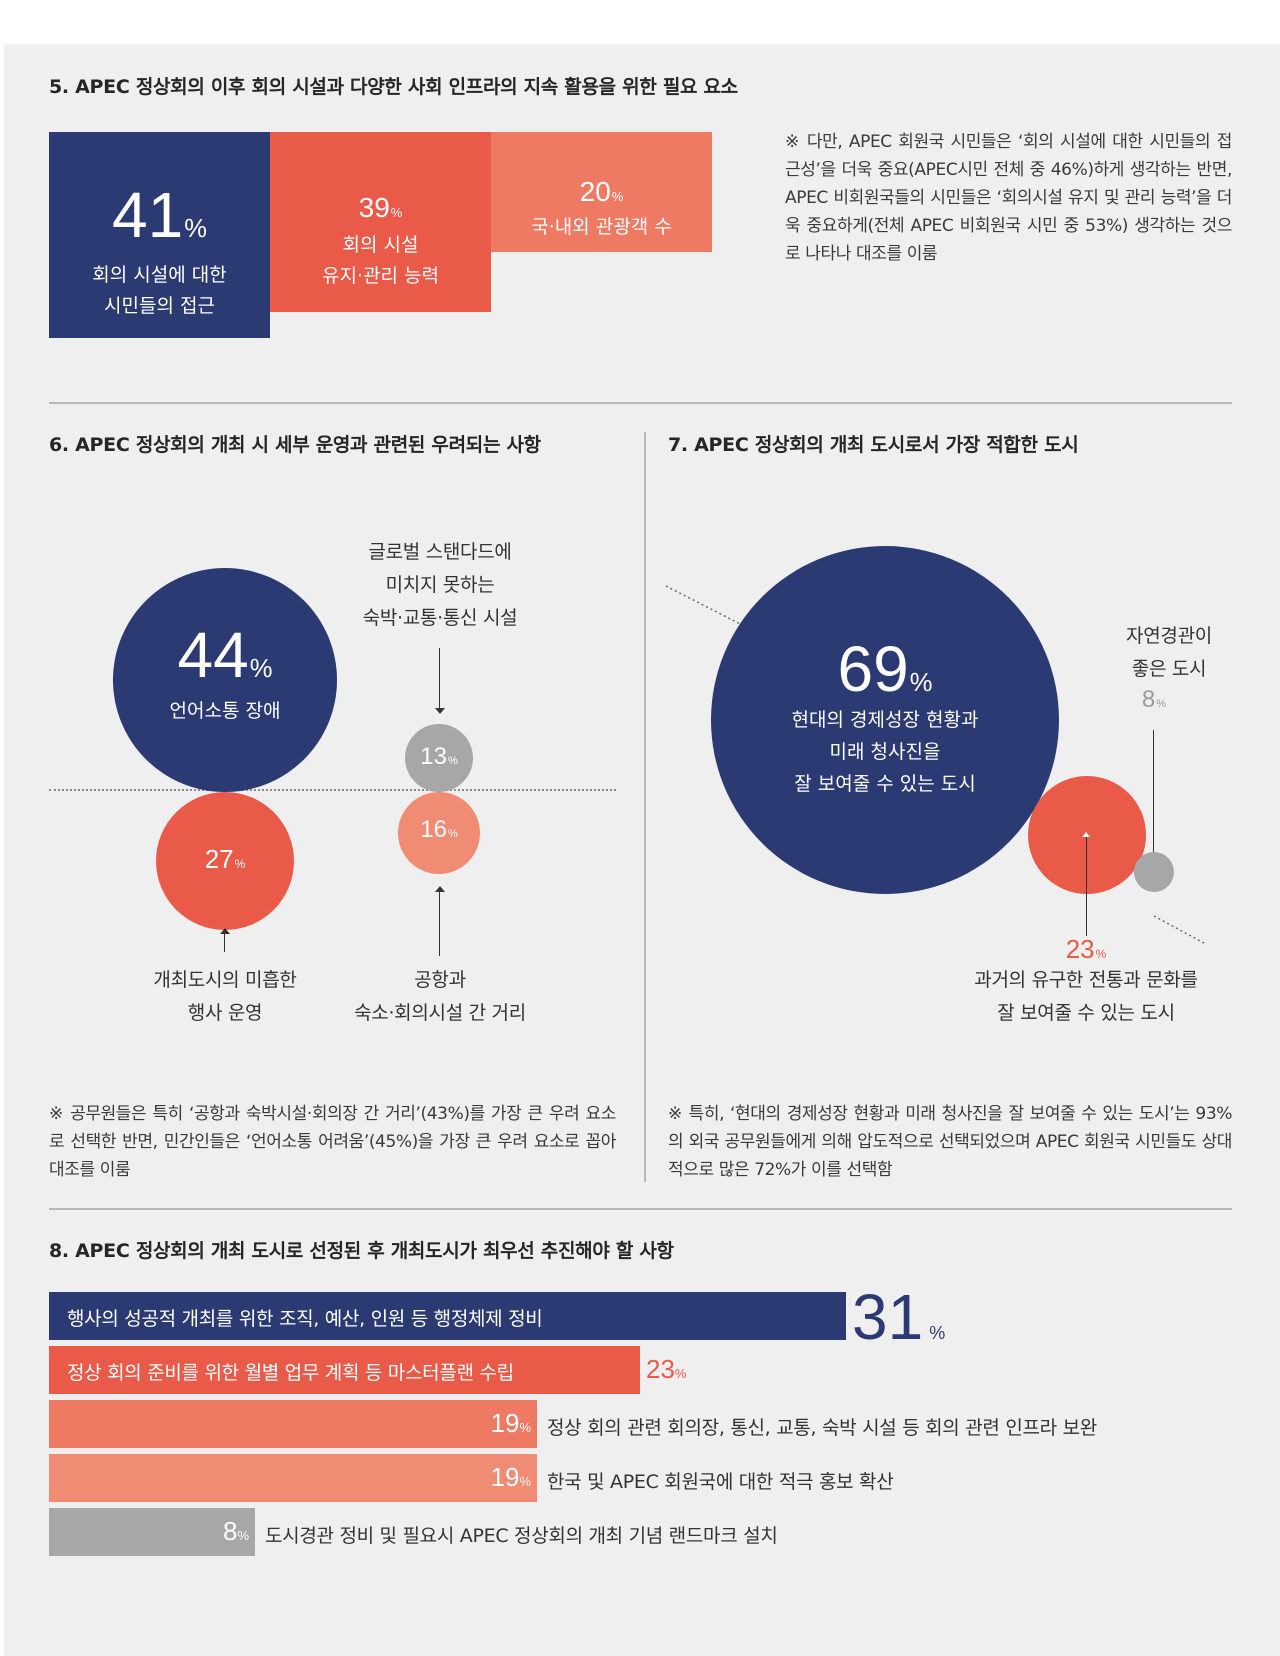 Image resolution: width=1280 pixels, height=1656 pixels. Describe the element at coordinates (305, 1319) in the screenshot. I see `s8-bar-1-label: 행사의 성공적 개최를 위한 조직, 예산, 인원 등 행정체제 정비` at that location.